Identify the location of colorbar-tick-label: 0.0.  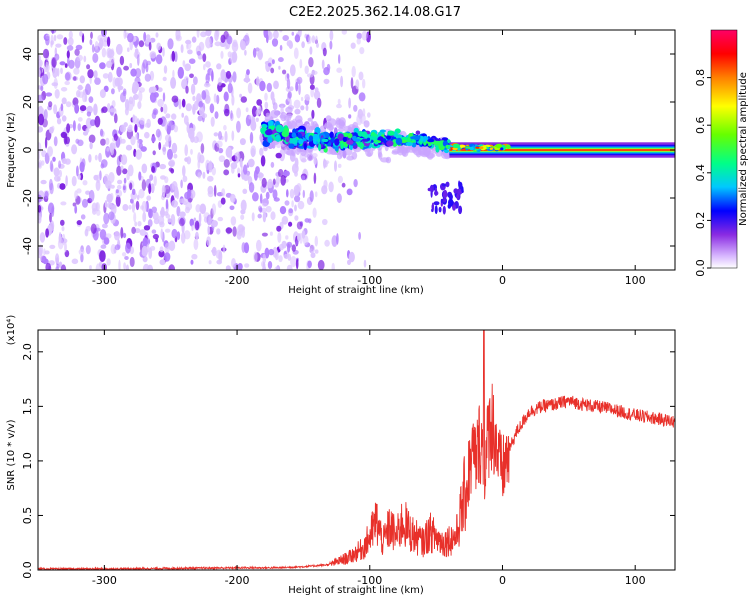
(700, 268).